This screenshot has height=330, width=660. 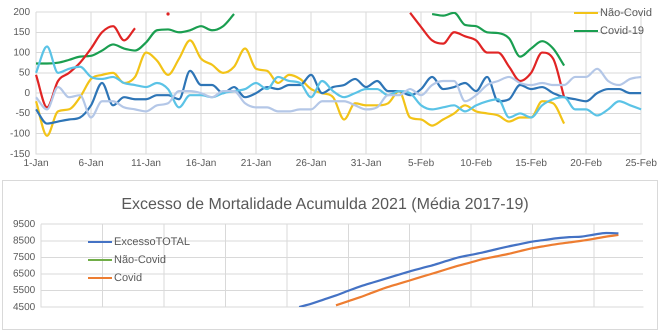 What do you see at coordinates (21, 32) in the screenshot?
I see `y-tick-label: 150` at bounding box center [21, 32].